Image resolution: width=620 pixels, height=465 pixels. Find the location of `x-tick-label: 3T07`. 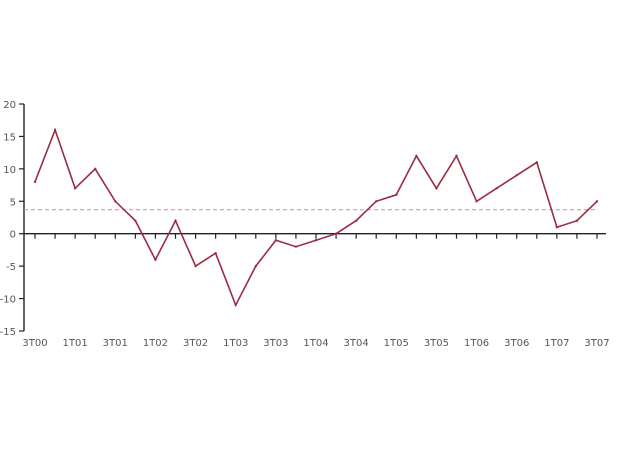

x-tick-label: 3T07 is located at coordinates (596, 343).